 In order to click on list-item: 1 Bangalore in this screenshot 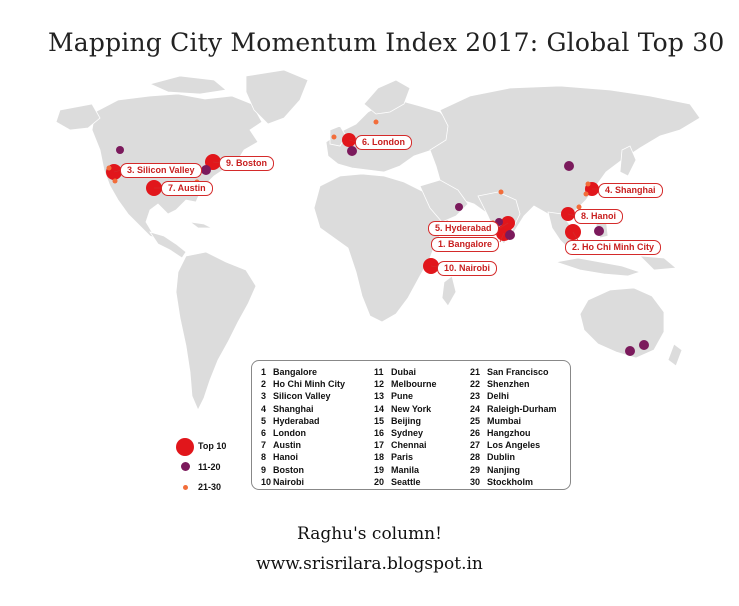, I will do `click(289, 372)`.